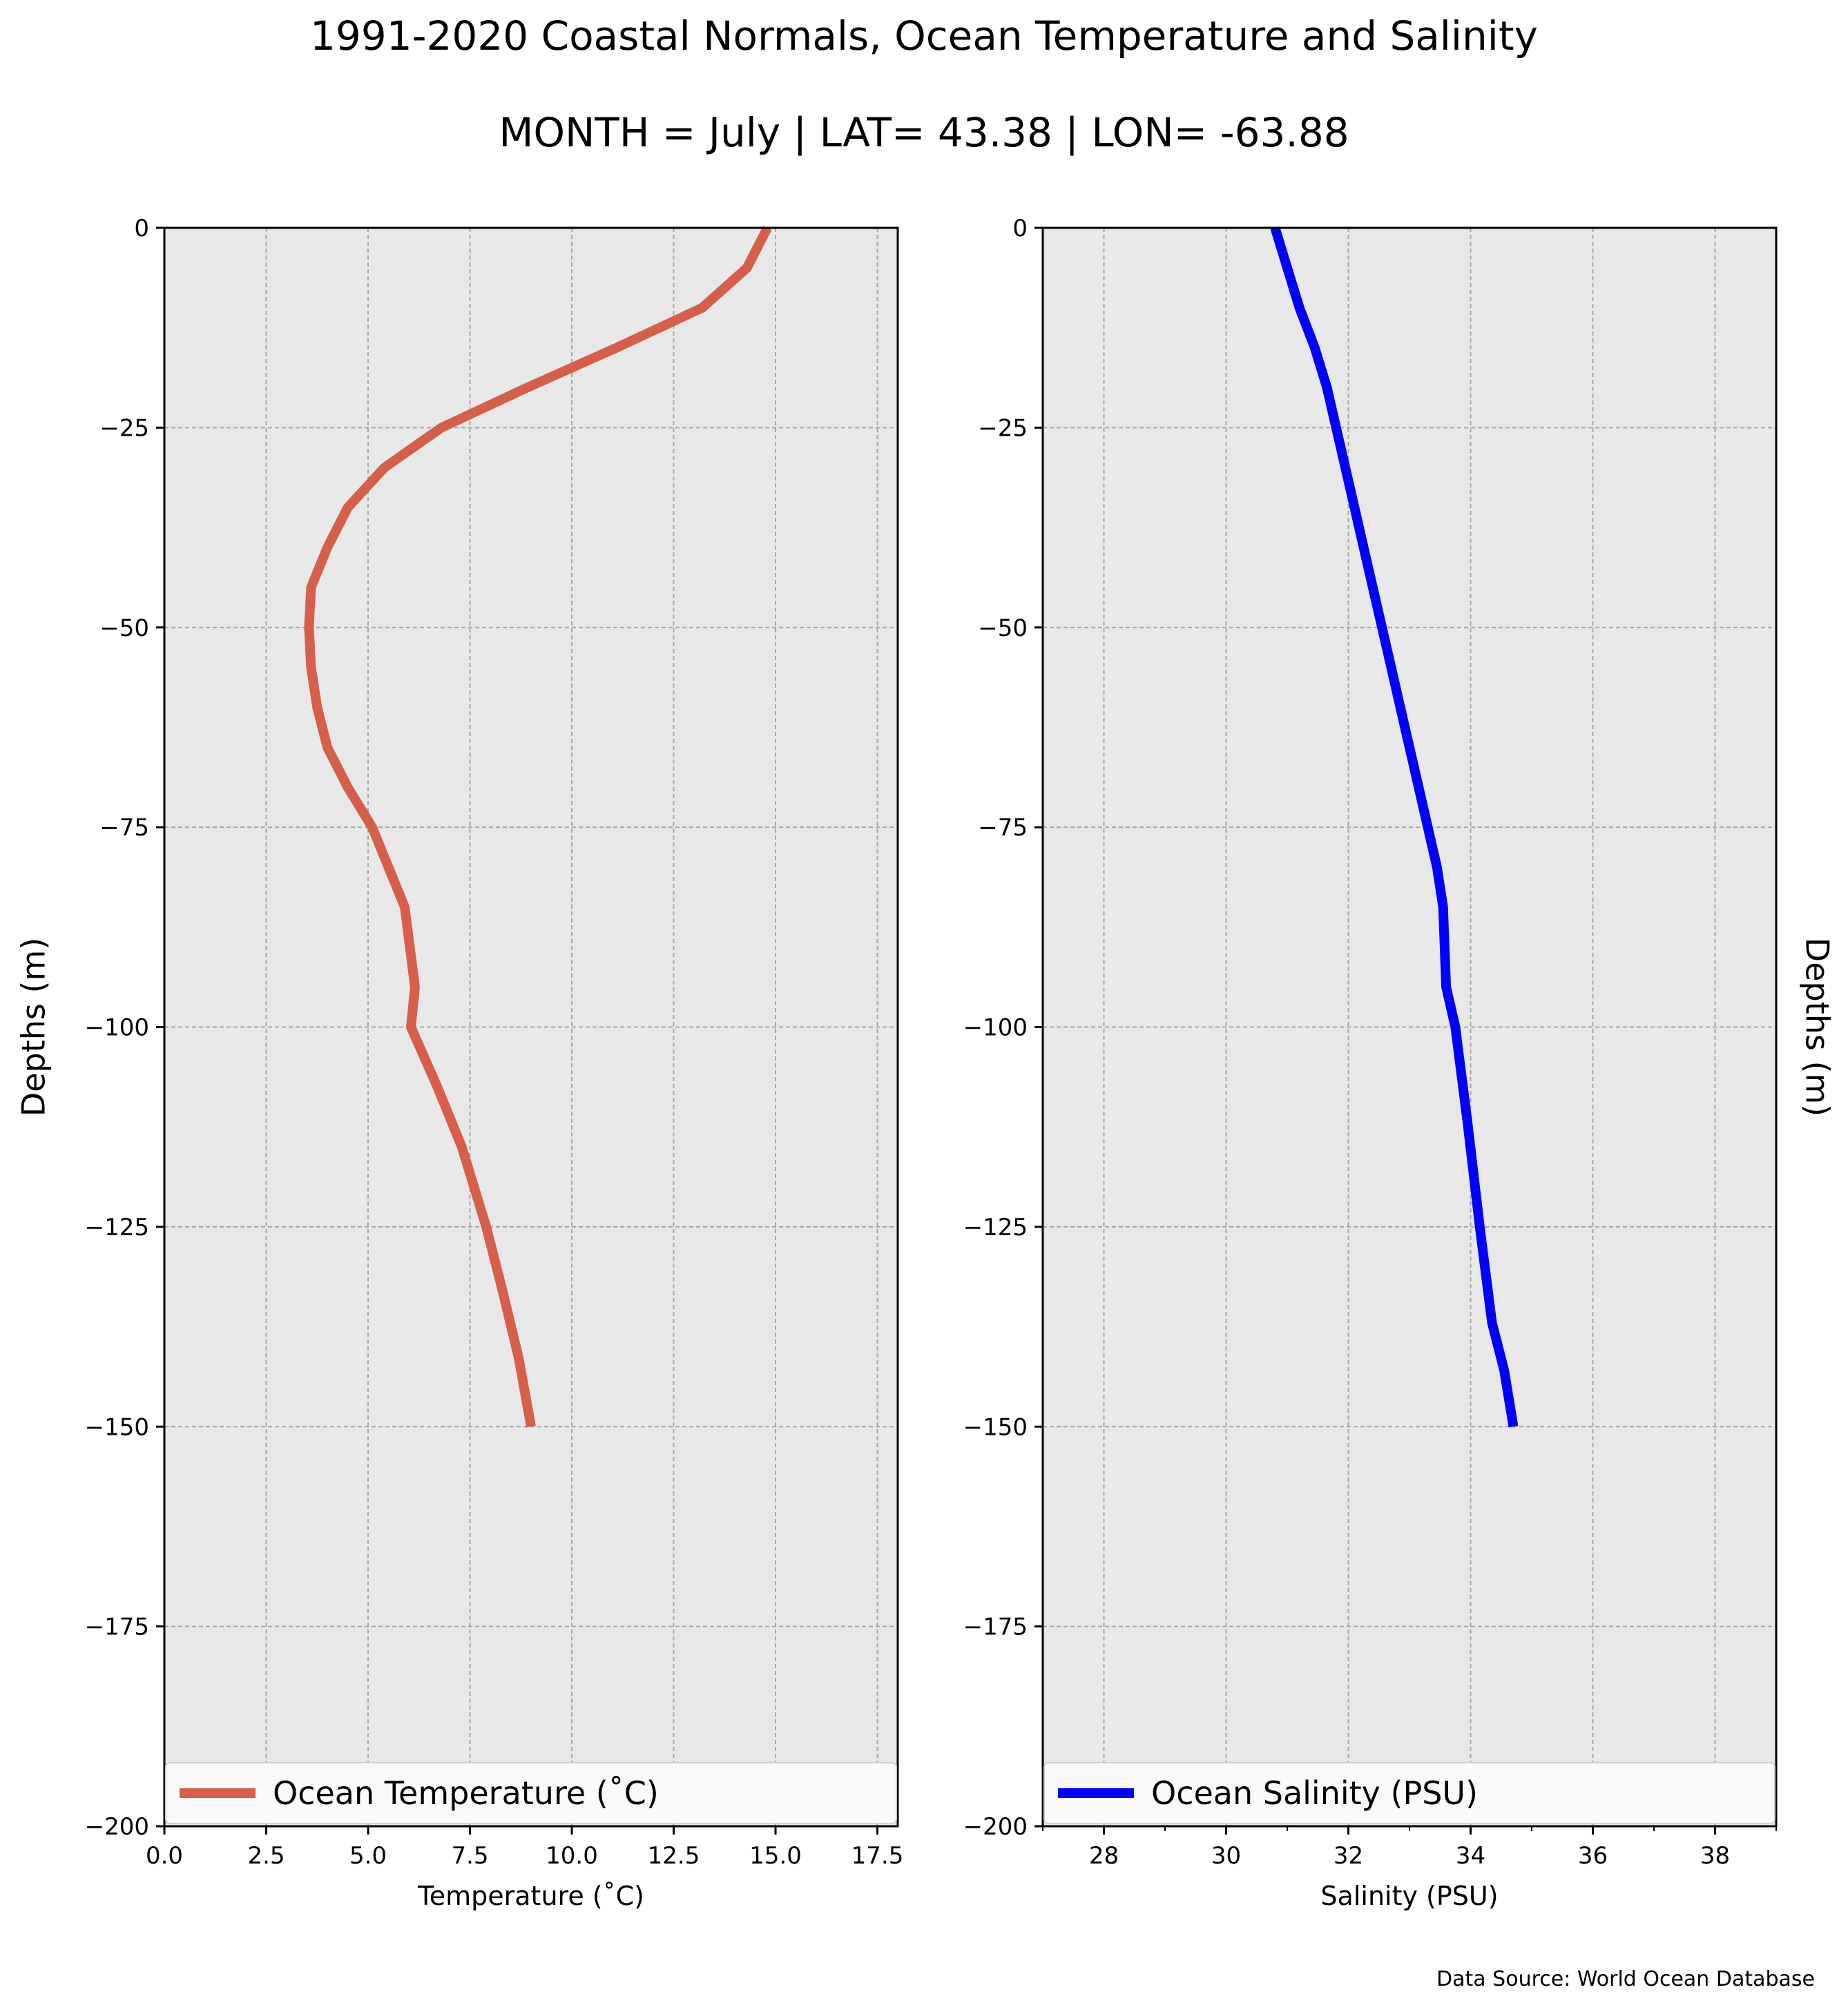 Image resolution: width=1848 pixels, height=2003 pixels. What do you see at coordinates (1003, 428) in the screenshot?
I see `salinity-y-tick-label: −25` at bounding box center [1003, 428].